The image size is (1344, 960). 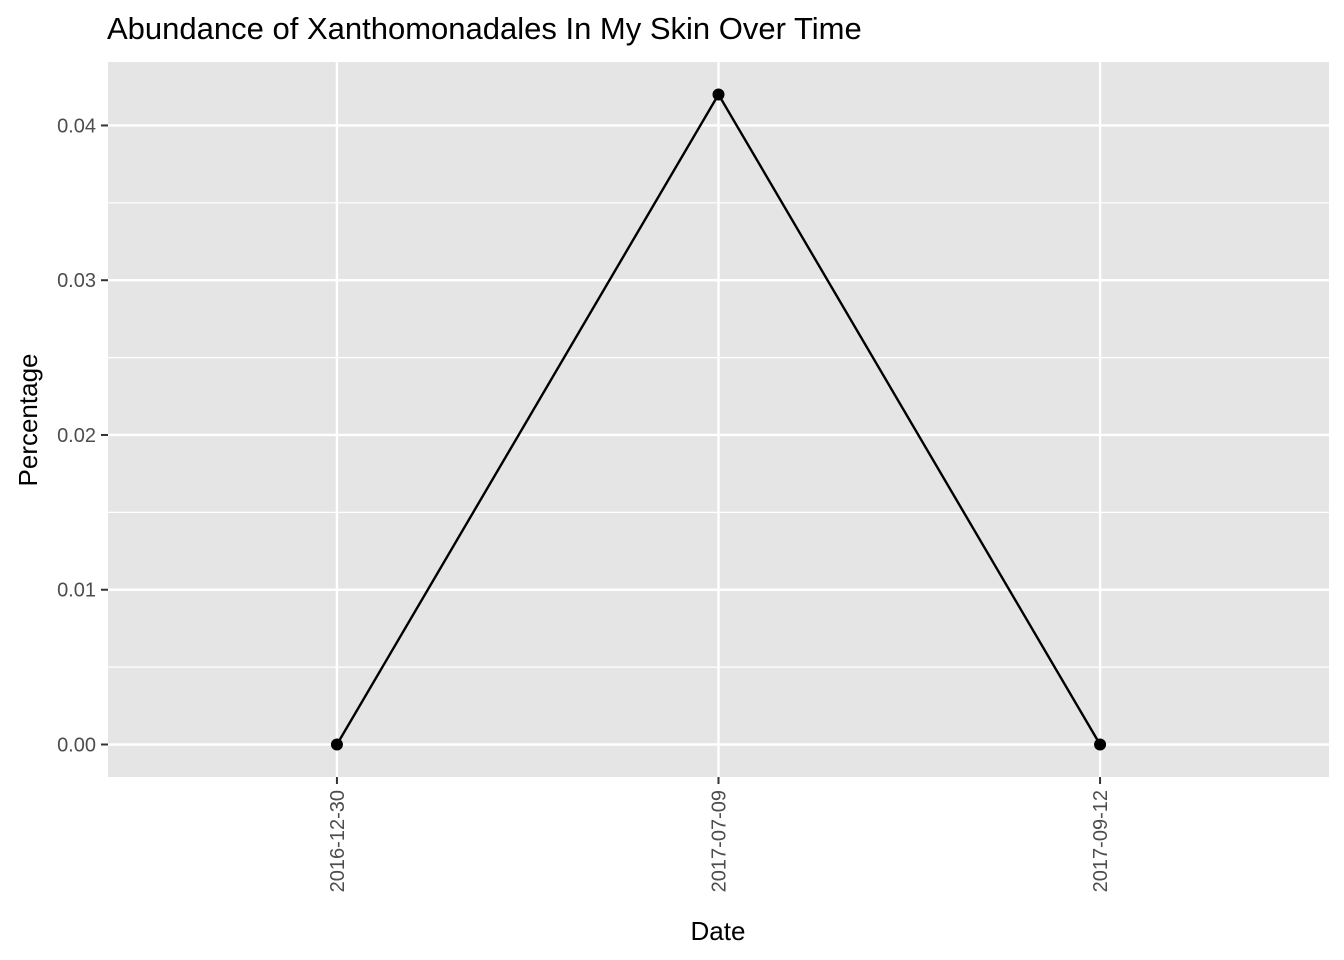 I want to click on y-tick-label: 0.02, so click(x=76, y=436).